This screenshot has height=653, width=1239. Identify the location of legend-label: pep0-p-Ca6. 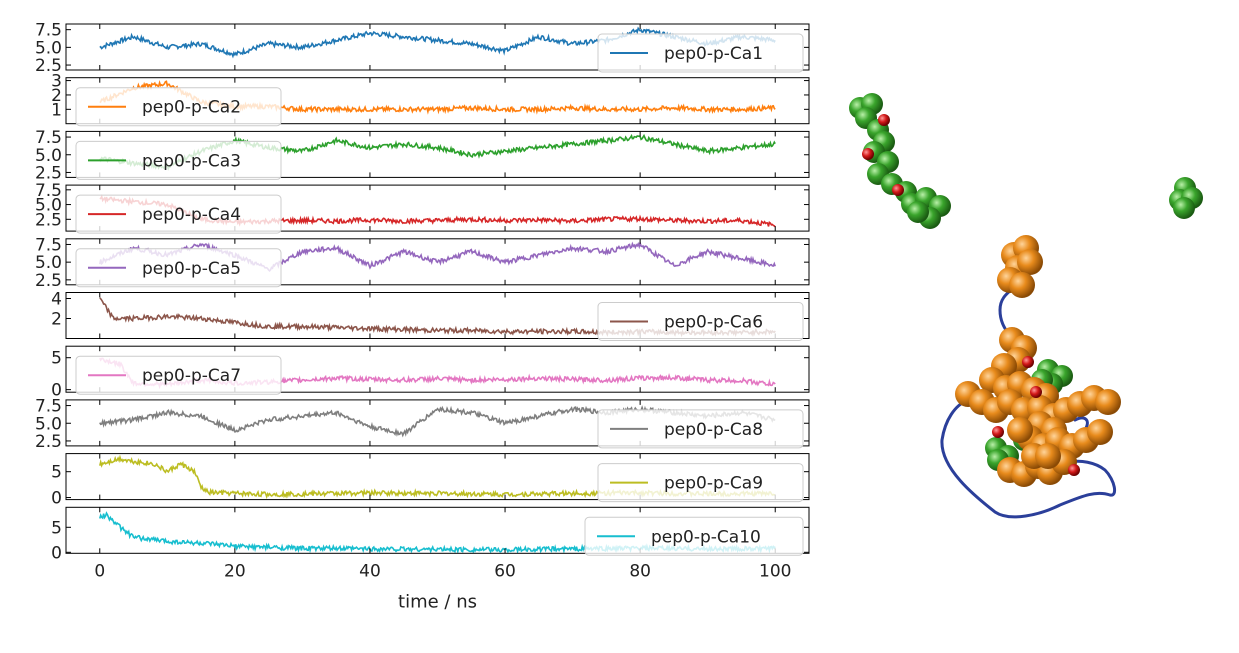
(713, 323).